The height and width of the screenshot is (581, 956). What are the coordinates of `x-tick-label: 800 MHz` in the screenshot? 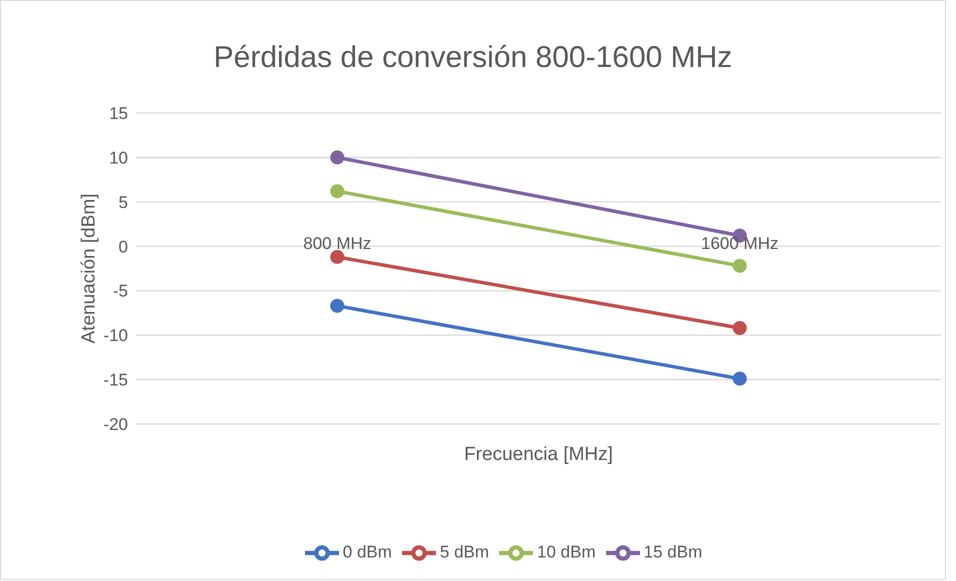 It's located at (337, 243).